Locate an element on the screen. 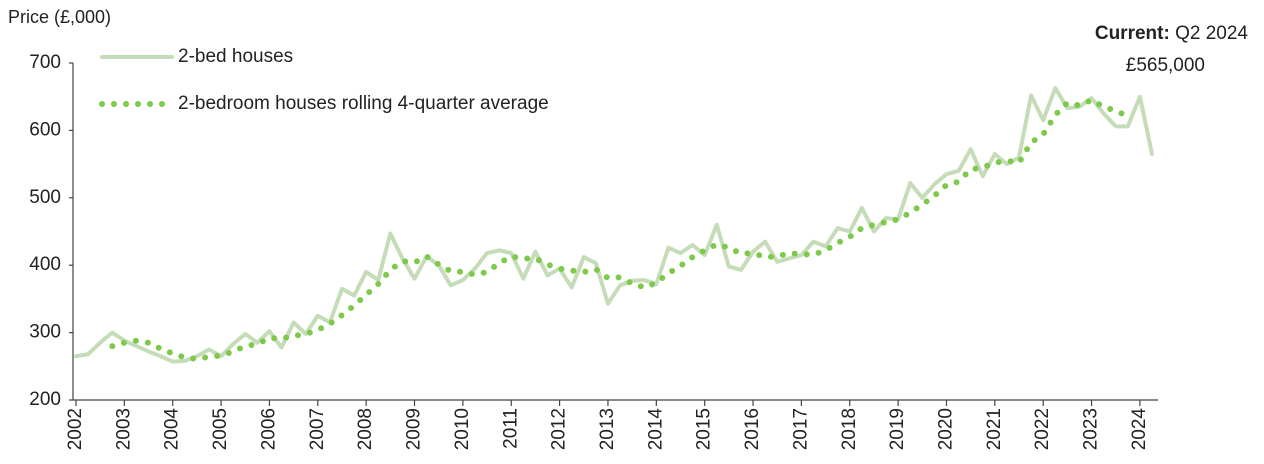  x-tick-label: 2022 is located at coordinates (1042, 429).